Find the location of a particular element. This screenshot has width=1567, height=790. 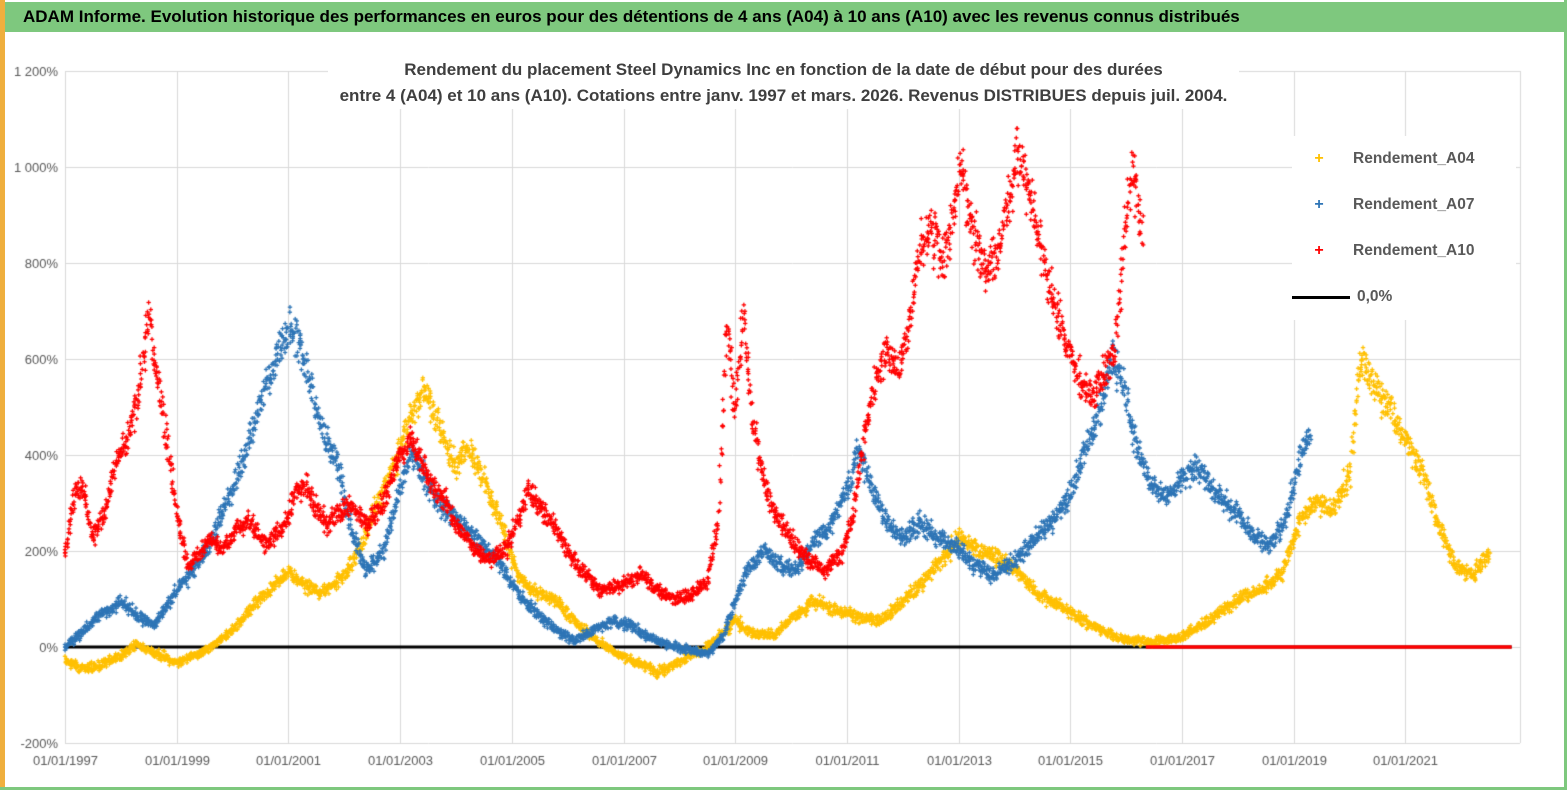

legend-label-a10: Rendement_A10 is located at coordinates (1414, 250).